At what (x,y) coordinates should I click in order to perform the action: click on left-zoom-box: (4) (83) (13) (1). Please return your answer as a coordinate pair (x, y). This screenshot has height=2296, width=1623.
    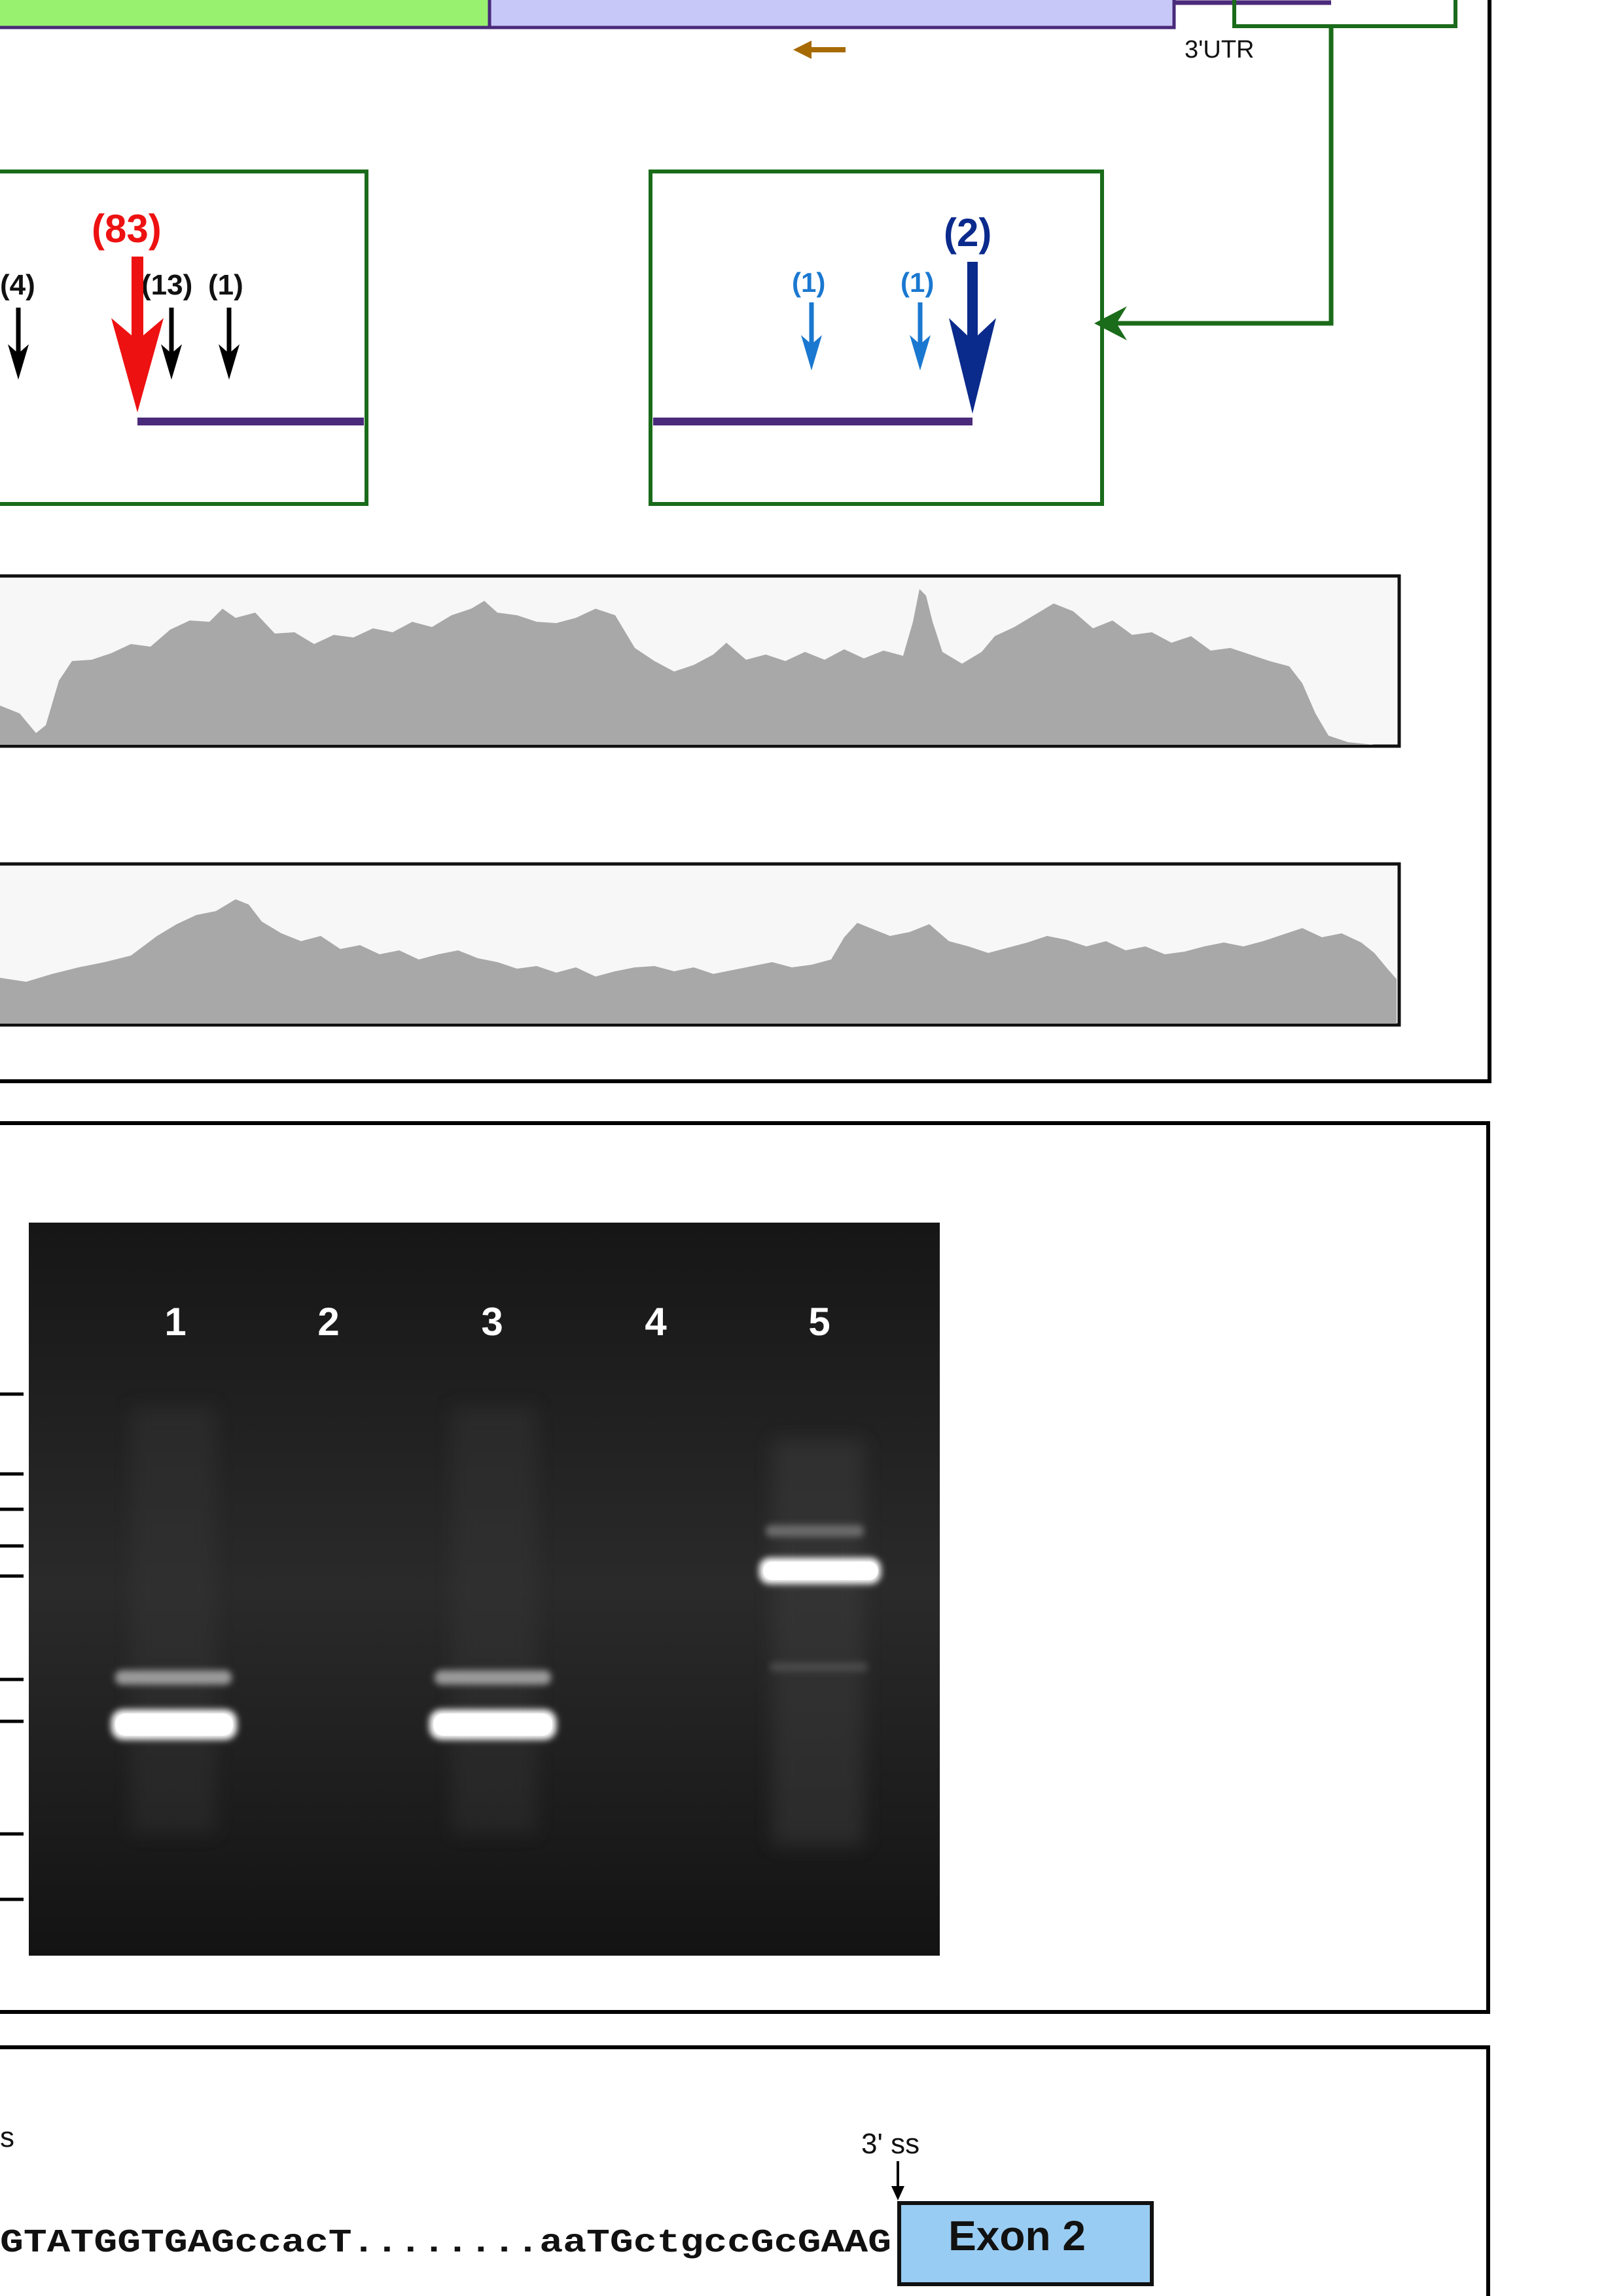
    Looking at the image, I should click on (184, 338).